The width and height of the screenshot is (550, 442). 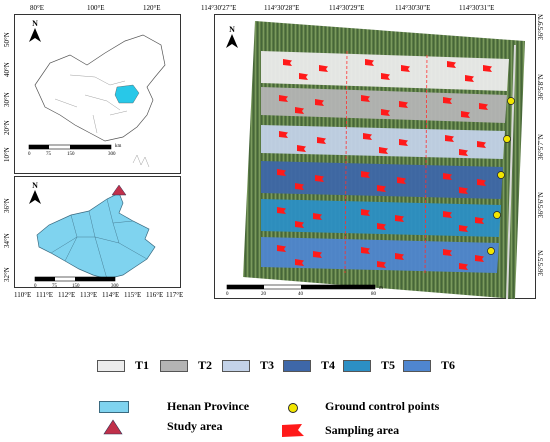 What do you see at coordinates (413, 8) in the screenshot?
I see `field-lon-30: 114°30'30"E` at bounding box center [413, 8].